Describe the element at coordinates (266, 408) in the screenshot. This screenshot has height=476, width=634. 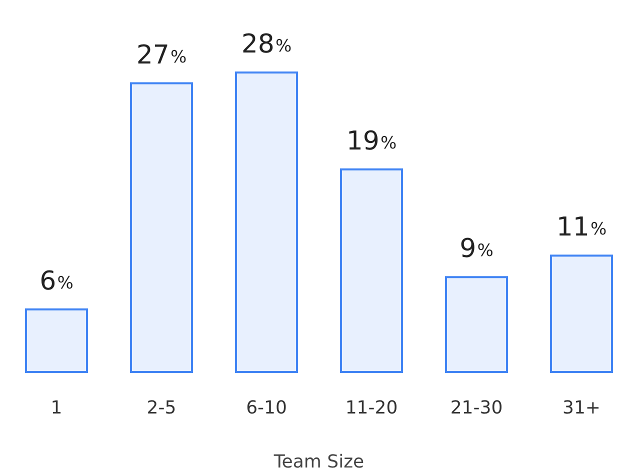
I see `x-tick-label: 6-10` at that location.